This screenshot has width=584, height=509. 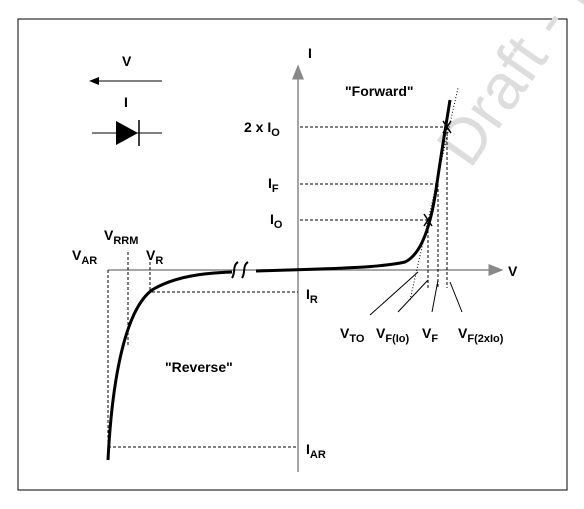 What do you see at coordinates (257, 127) in the screenshot?
I see `label-main: 2 x I` at bounding box center [257, 127].